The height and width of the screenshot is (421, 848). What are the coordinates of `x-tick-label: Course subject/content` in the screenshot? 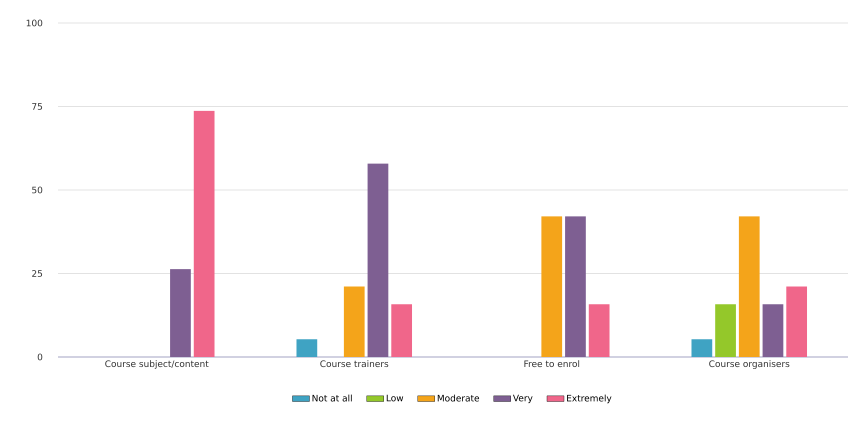 It's located at (157, 364).